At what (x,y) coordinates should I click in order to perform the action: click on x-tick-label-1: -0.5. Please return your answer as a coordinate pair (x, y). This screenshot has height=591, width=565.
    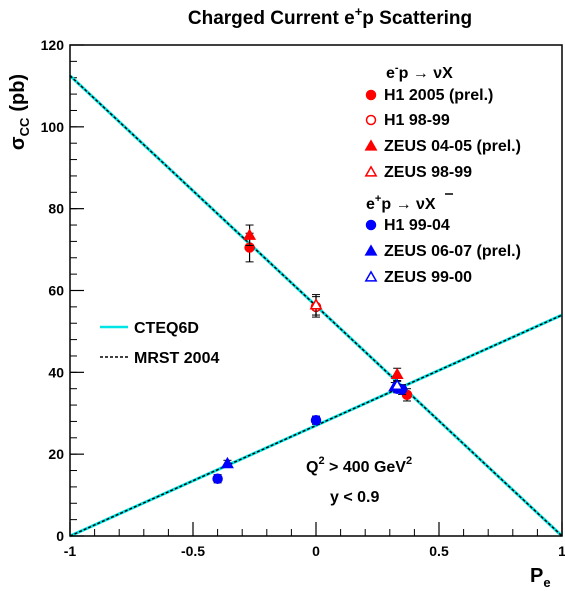
    Looking at the image, I should click on (193, 551).